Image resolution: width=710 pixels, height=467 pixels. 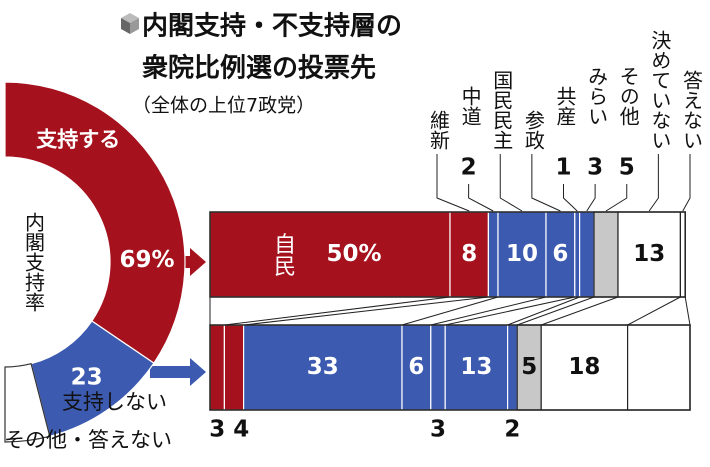 I want to click on segment-name: その他・答えない, so click(x=88, y=440).